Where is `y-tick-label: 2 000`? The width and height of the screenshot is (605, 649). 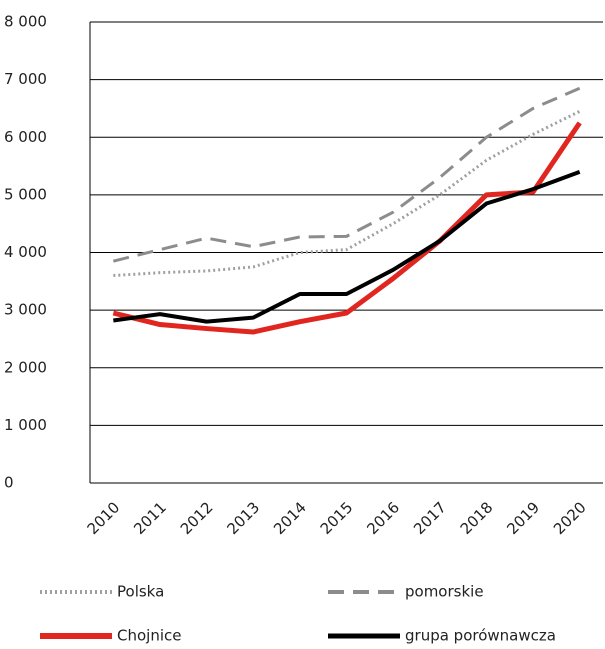 y-tick-label: 2 000 is located at coordinates (25, 367).